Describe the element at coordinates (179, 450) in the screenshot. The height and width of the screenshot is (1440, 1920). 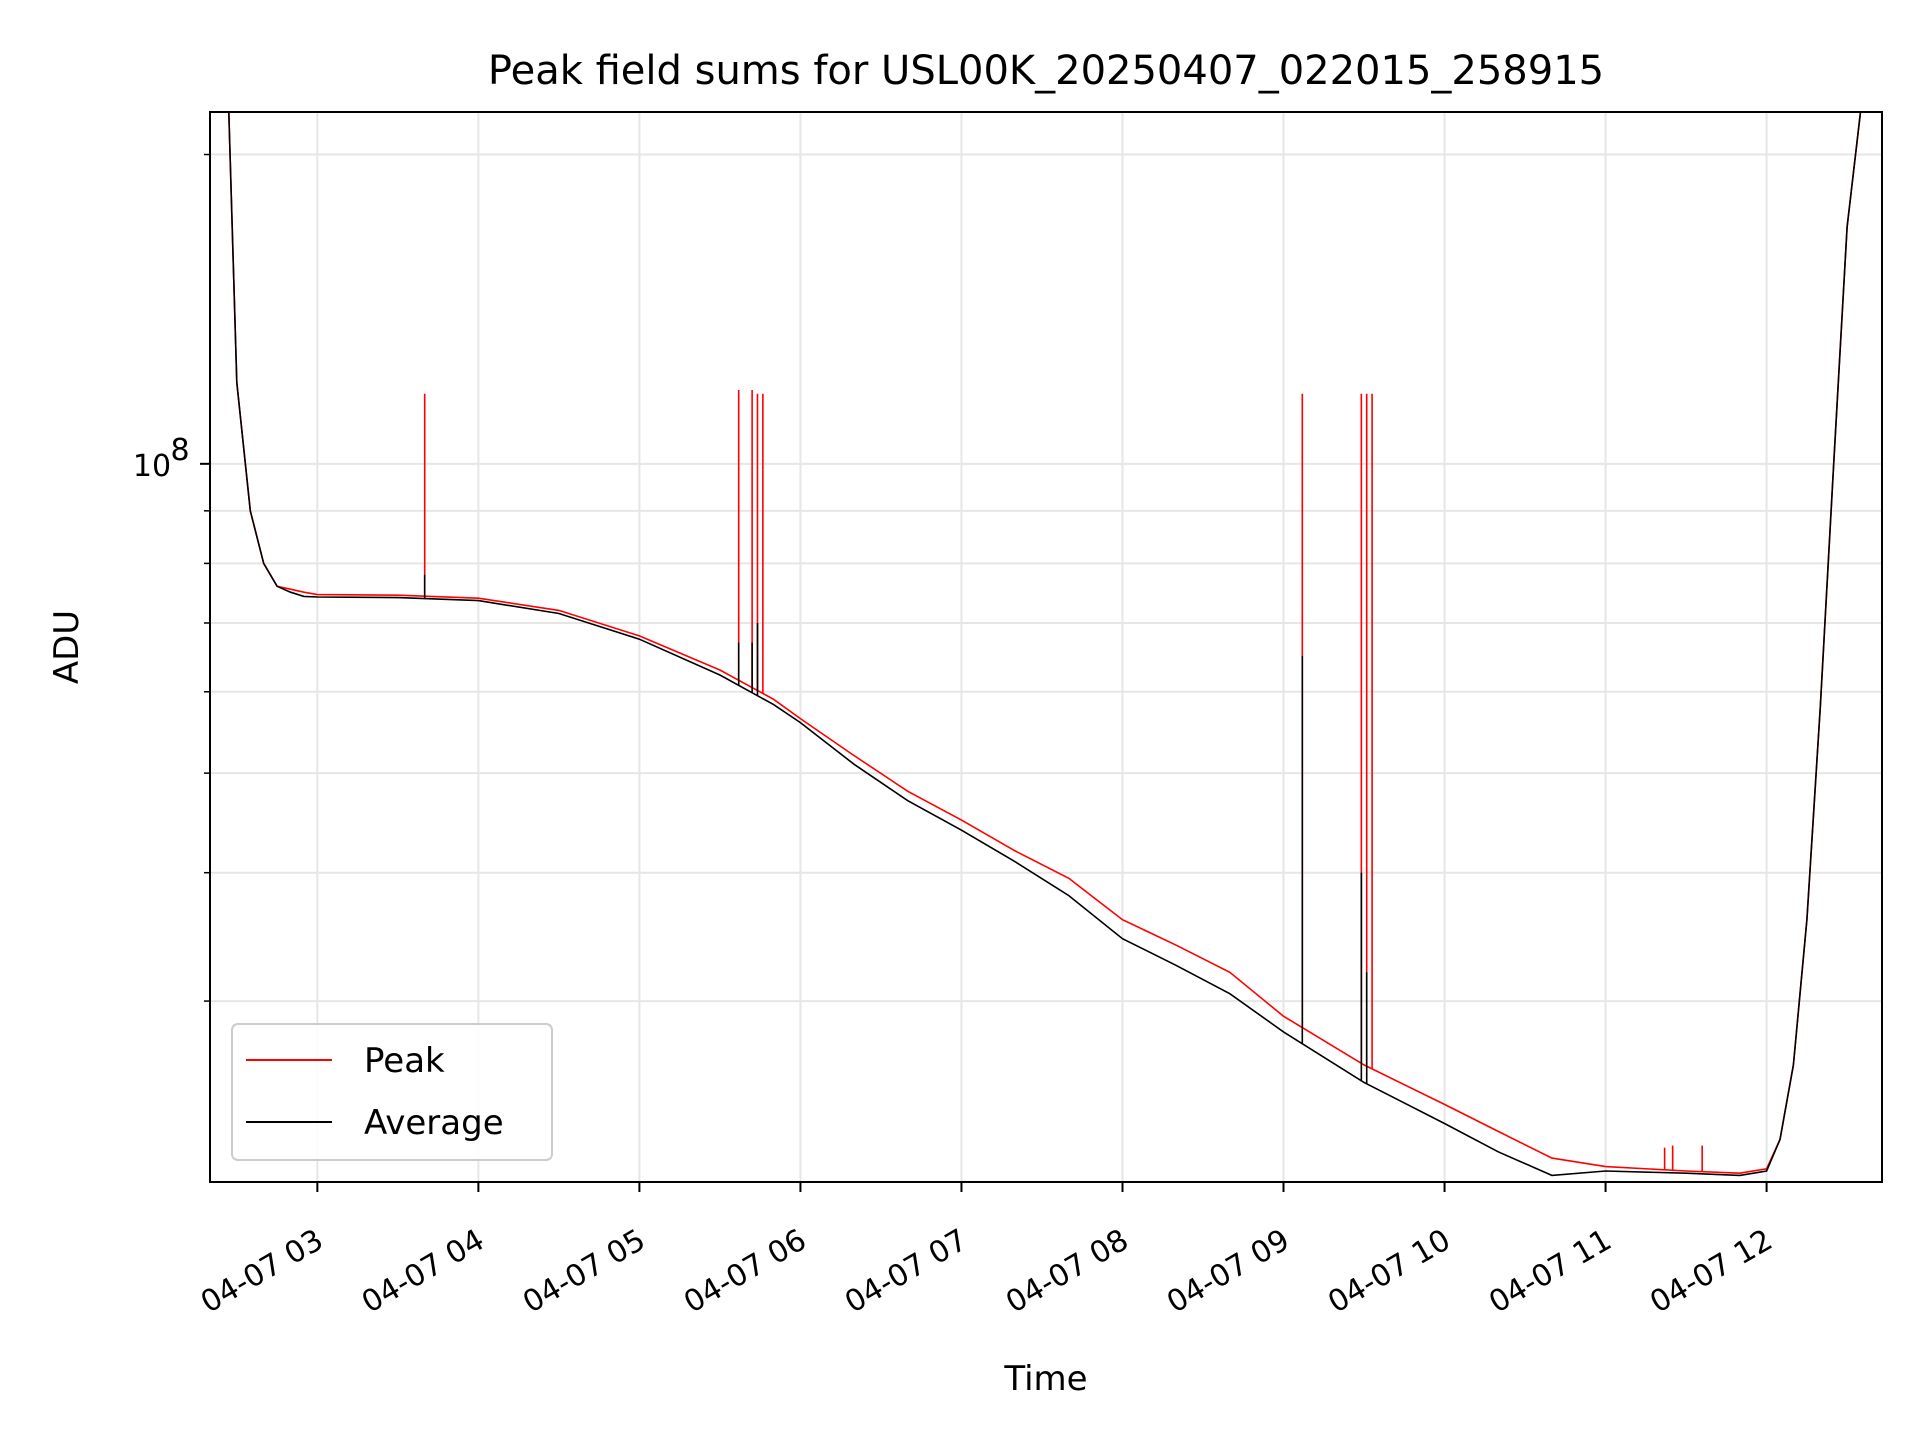
I see `y-tick-exponent: 8` at that location.